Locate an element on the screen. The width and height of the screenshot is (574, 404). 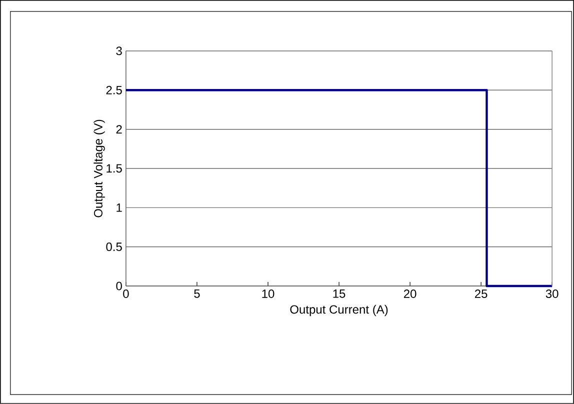
y-tick-label: 1.5 is located at coordinates (114, 168).